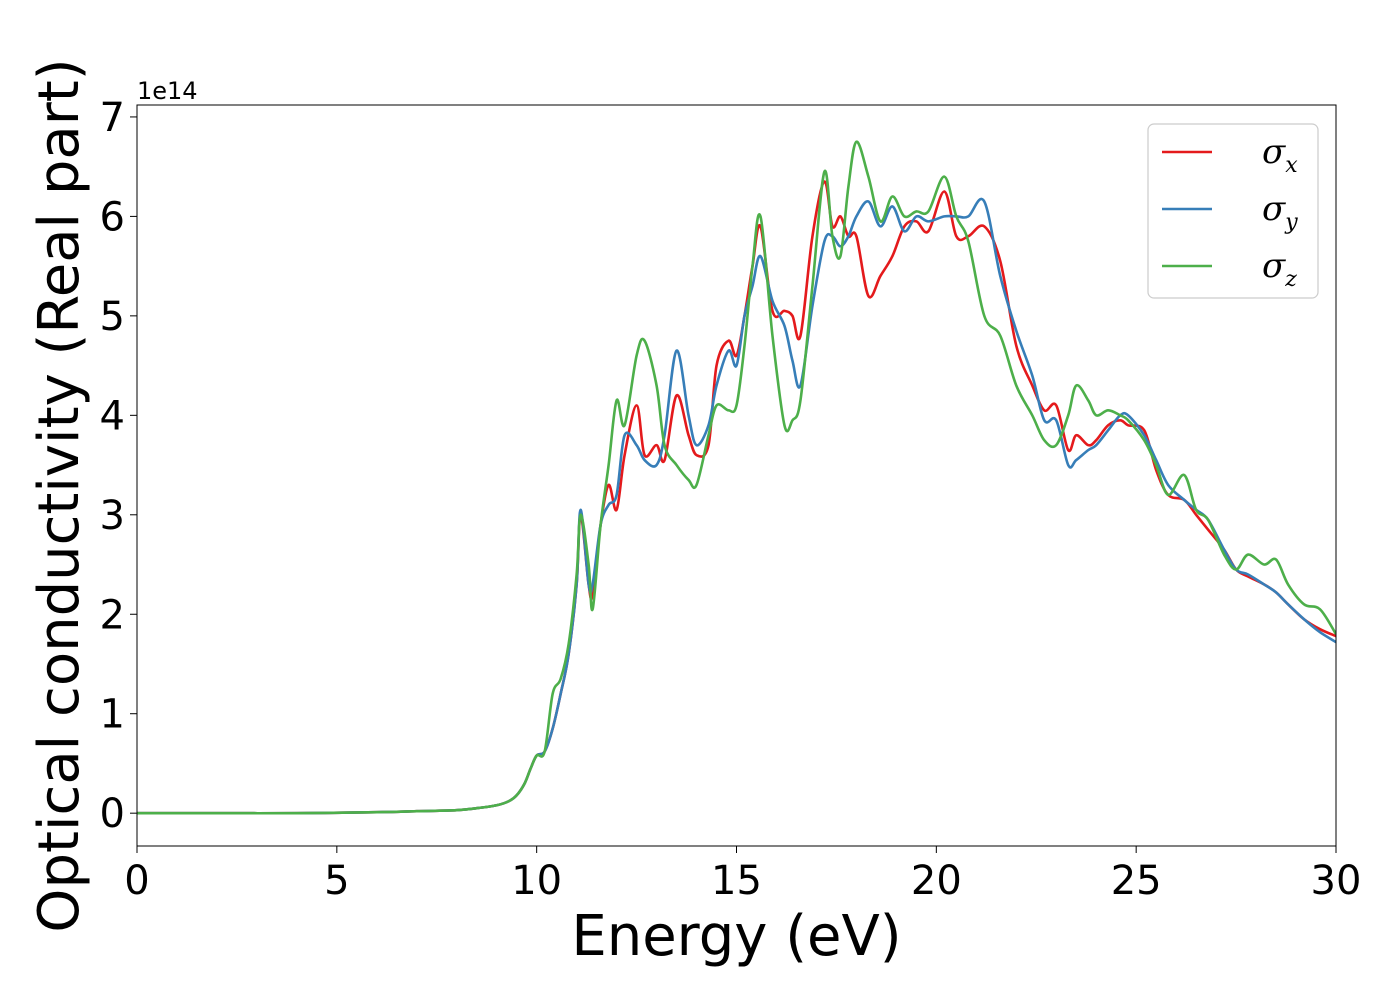 The image size is (1400, 1000). I want to click on x-axis-label: Energy (eV), so click(736, 936).